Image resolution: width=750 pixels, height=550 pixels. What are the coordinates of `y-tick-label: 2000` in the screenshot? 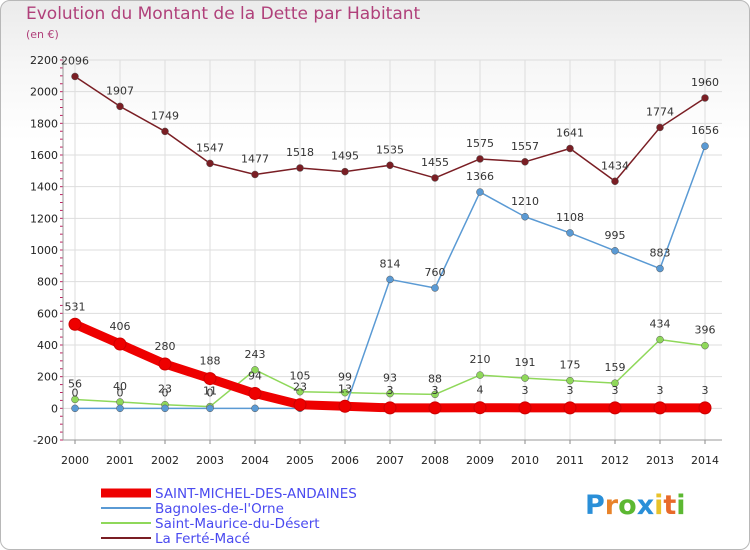 It's located at (44, 92).